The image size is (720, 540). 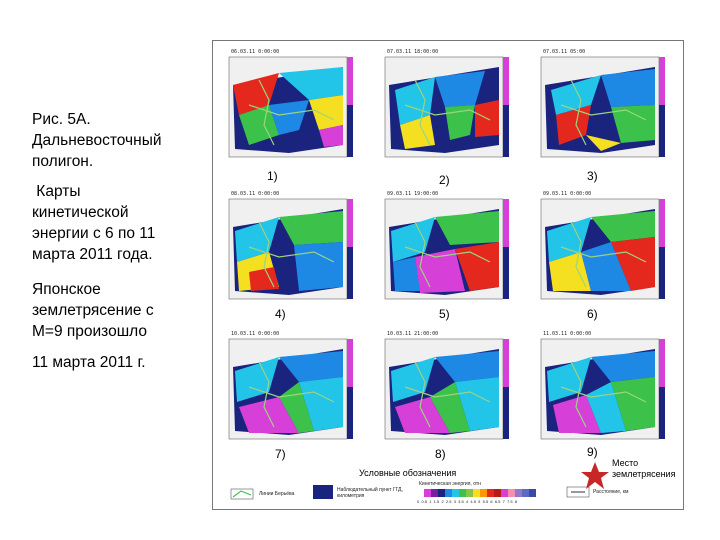 I want to click on legend-distance-label: Расстояние, км, so click(x=611, y=492).